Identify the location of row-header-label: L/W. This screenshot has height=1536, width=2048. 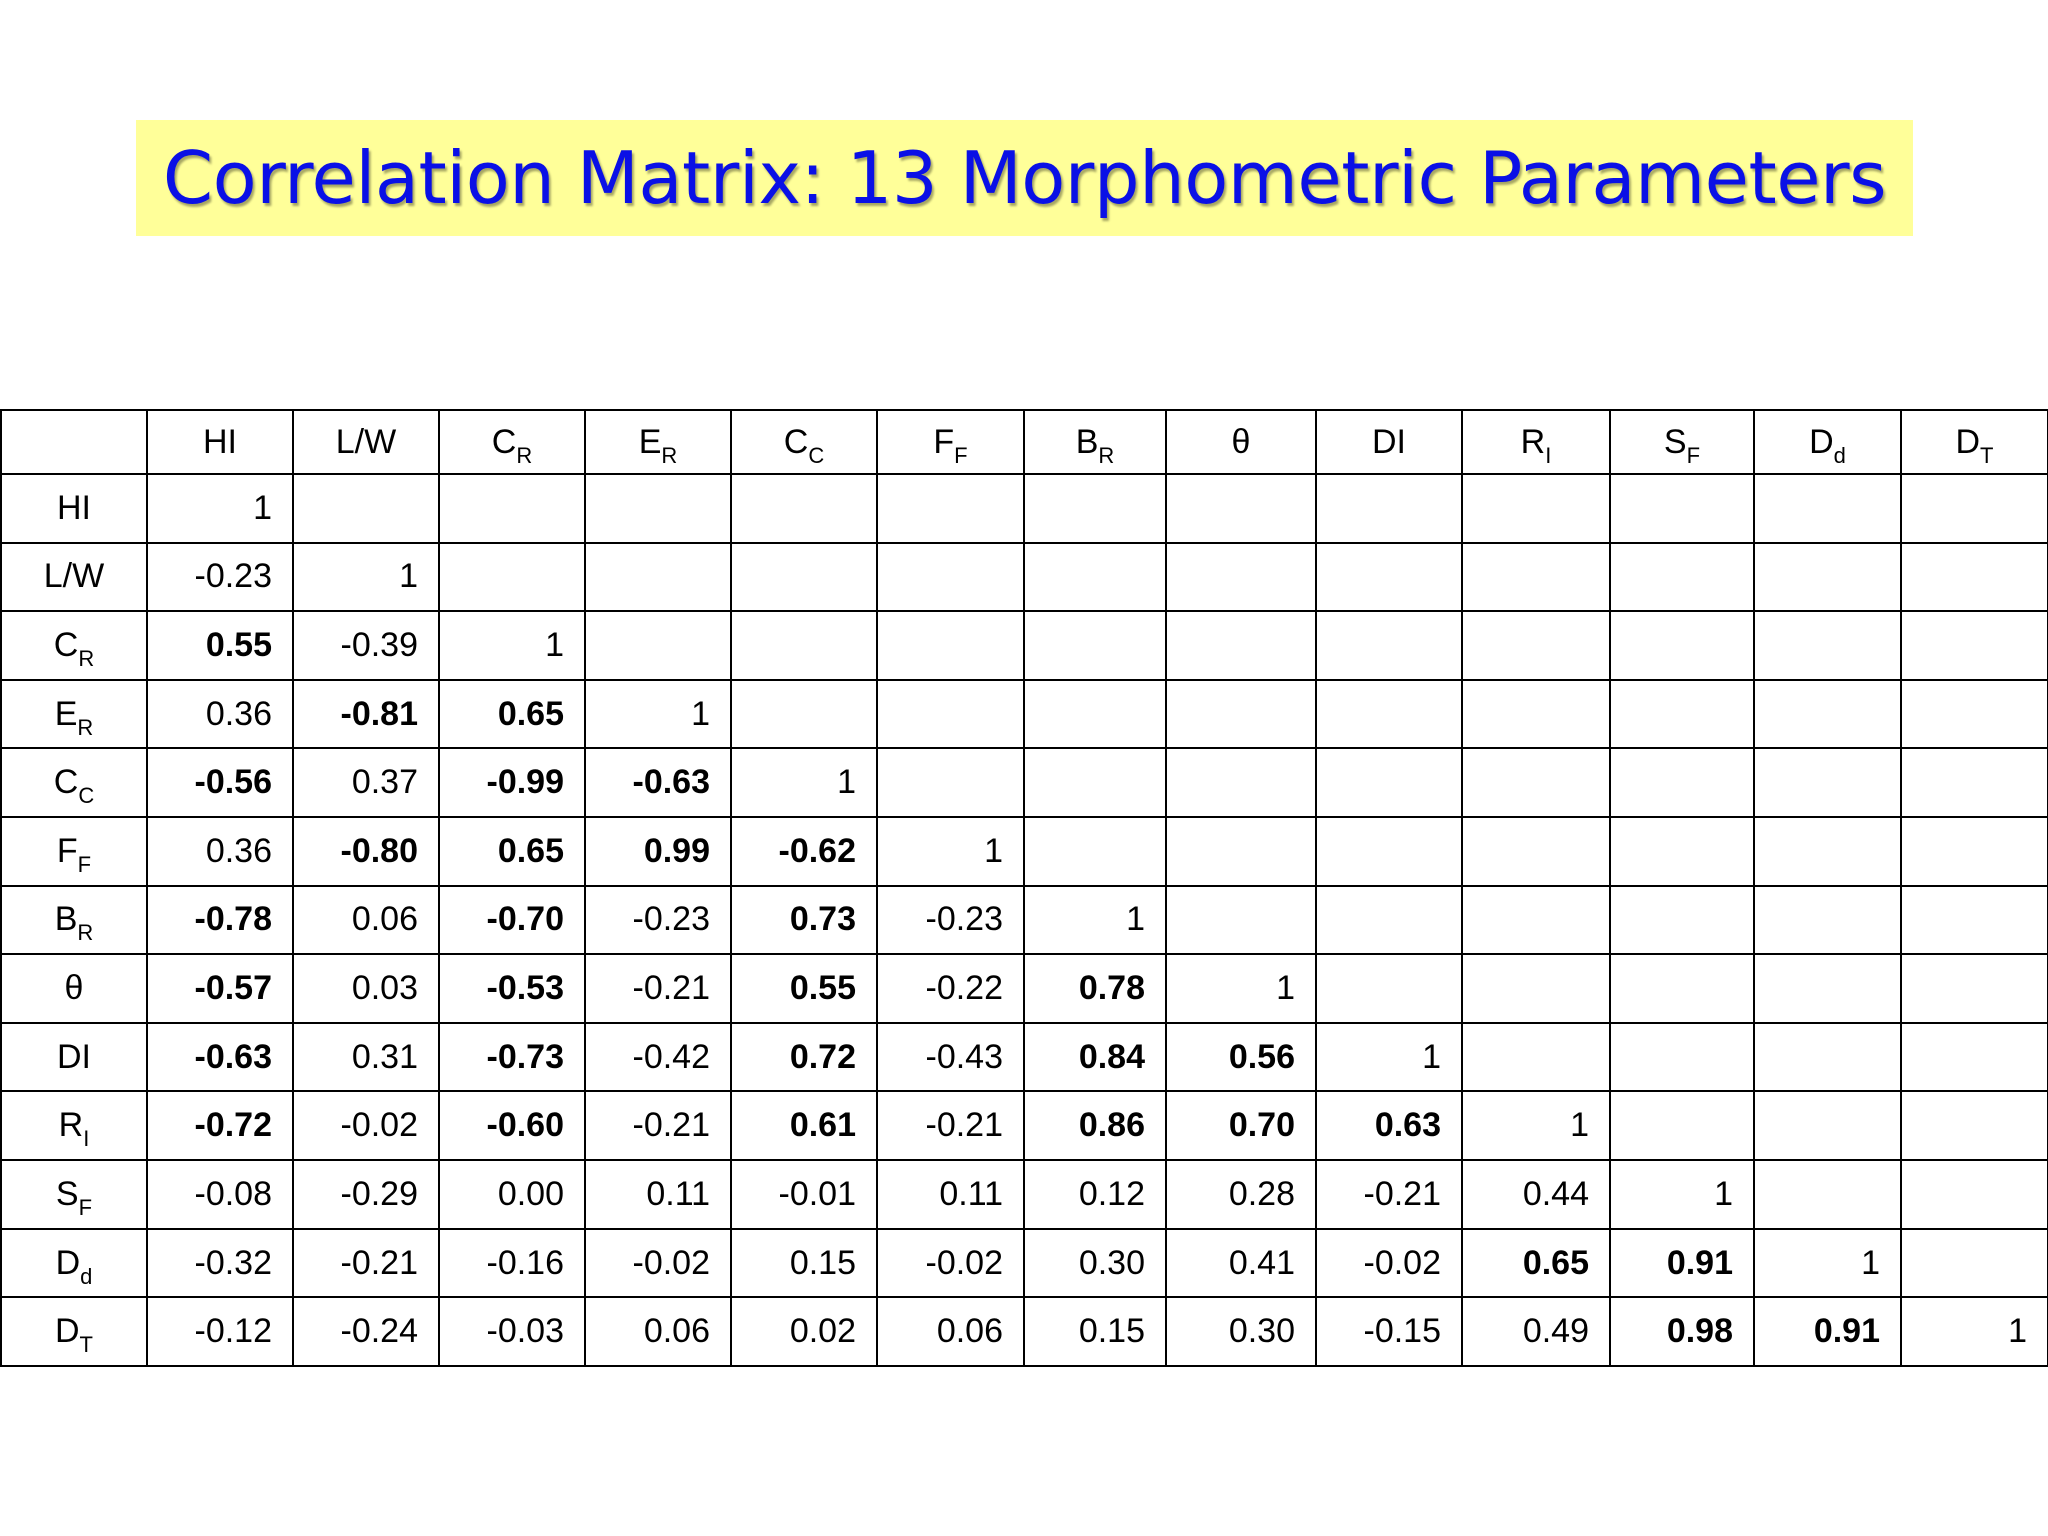
(74, 576).